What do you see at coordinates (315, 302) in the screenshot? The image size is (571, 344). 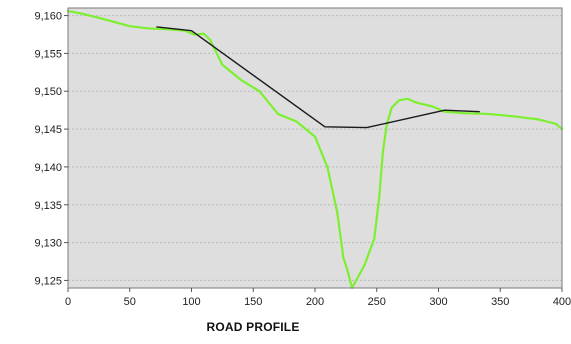 I see `x-tick-label-4: 200` at bounding box center [315, 302].